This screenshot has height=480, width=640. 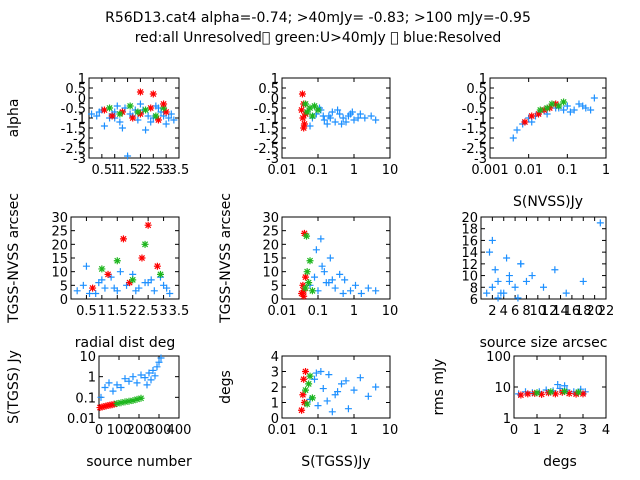 What do you see at coordinates (343, 266) in the screenshot?
I see `series-blue` at bounding box center [343, 266].